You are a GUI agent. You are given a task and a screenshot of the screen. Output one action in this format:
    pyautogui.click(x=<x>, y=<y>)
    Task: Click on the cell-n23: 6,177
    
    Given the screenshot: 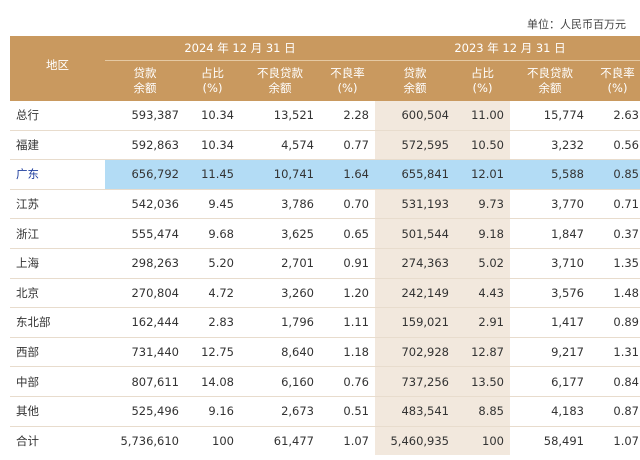 What is the action you would take?
    pyautogui.click(x=550, y=381)
    